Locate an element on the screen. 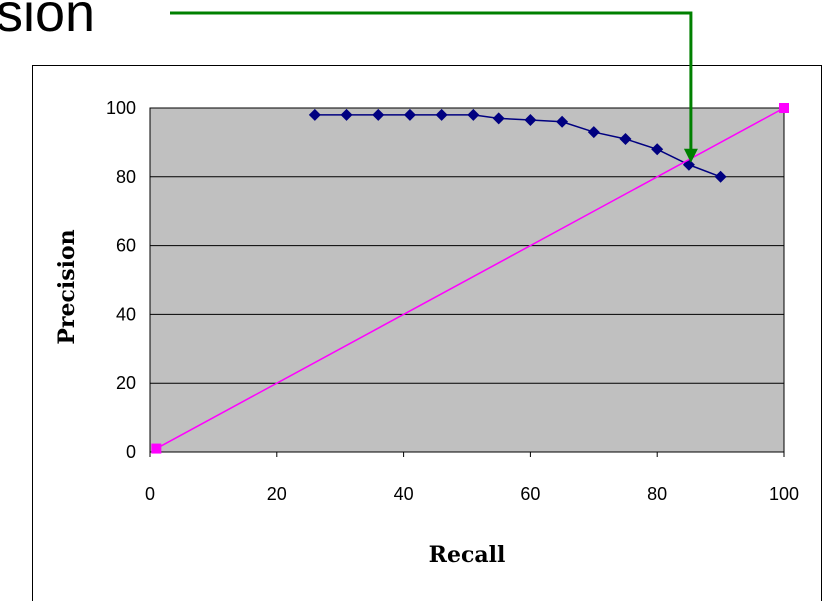 The image size is (825, 601). y-tick-label-100: 100 is located at coordinates (121, 108).